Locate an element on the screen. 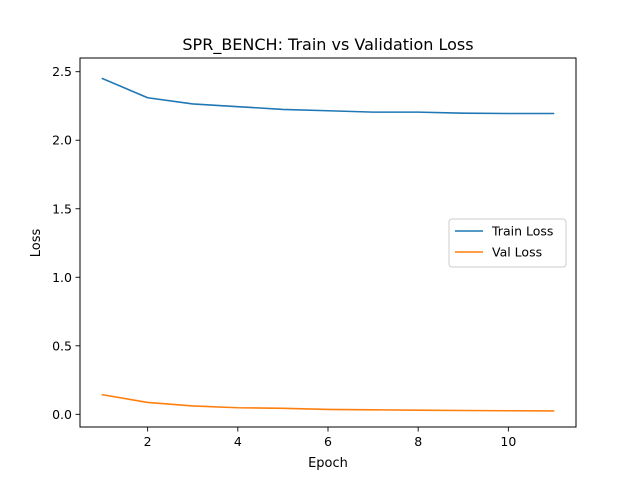  chart-title: SPR_BENCH: Train vs Validation Loss is located at coordinates (327, 45).